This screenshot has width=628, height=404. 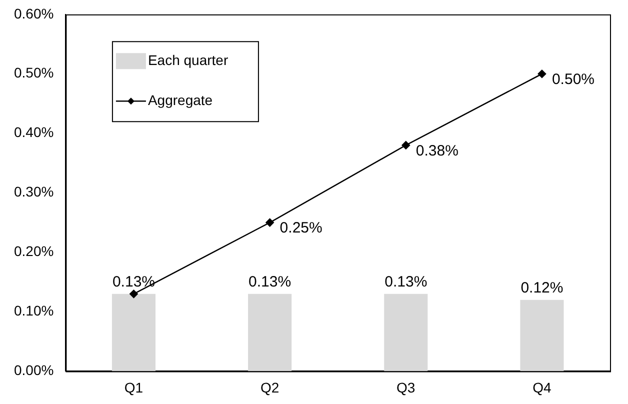 I want to click on y-tick-label: 0.10%, so click(x=34, y=310).